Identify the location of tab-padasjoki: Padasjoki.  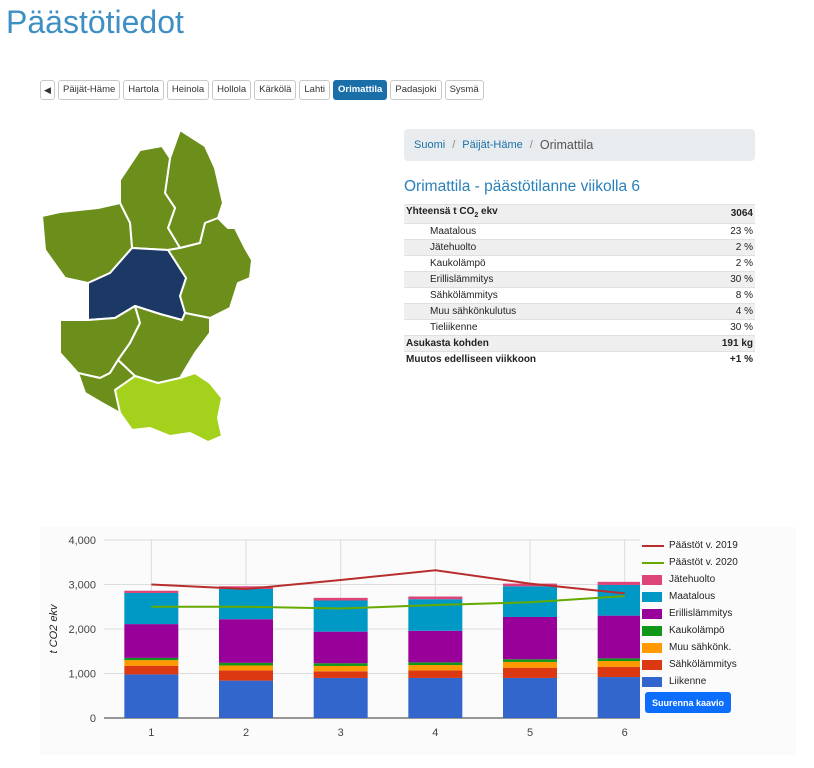
(416, 90).